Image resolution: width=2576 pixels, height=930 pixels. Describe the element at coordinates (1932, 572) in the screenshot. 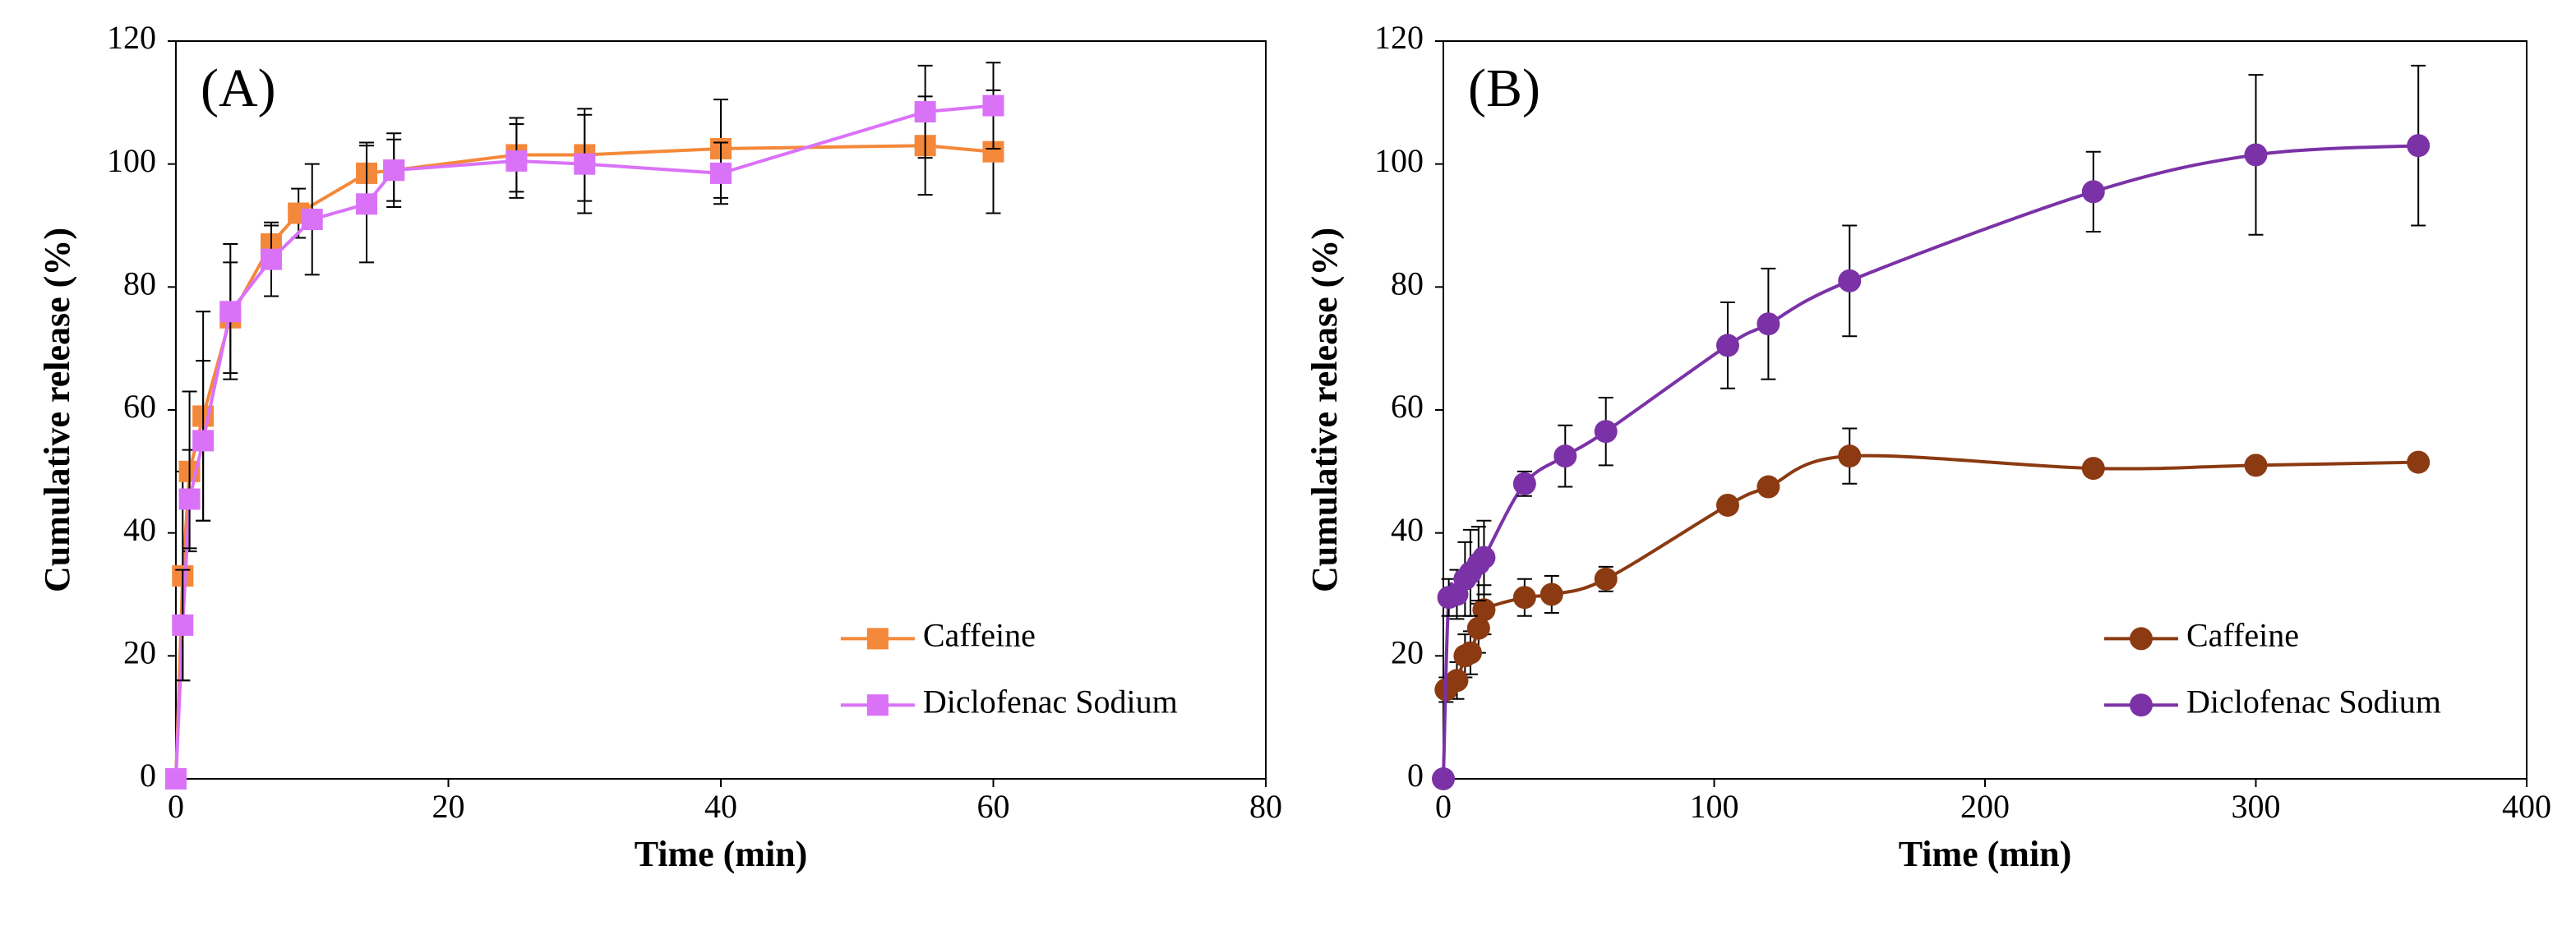

I see `series-line` at that location.